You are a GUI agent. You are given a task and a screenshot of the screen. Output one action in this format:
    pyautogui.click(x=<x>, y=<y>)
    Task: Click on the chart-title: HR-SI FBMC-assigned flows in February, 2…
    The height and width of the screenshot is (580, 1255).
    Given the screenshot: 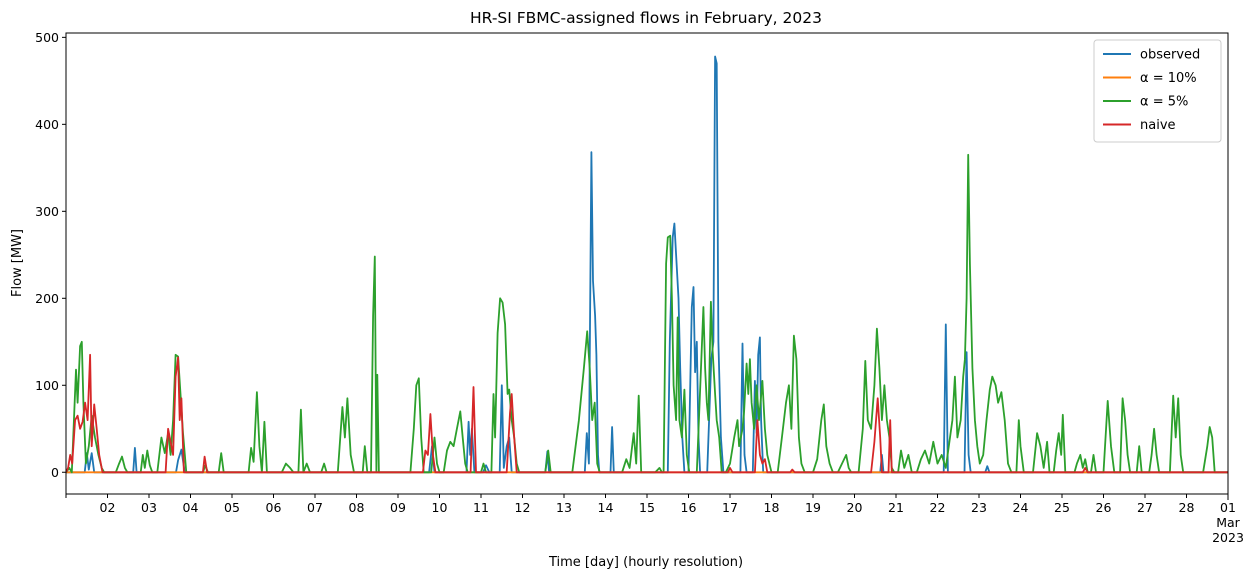 What is the action you would take?
    pyautogui.click(x=646, y=18)
    